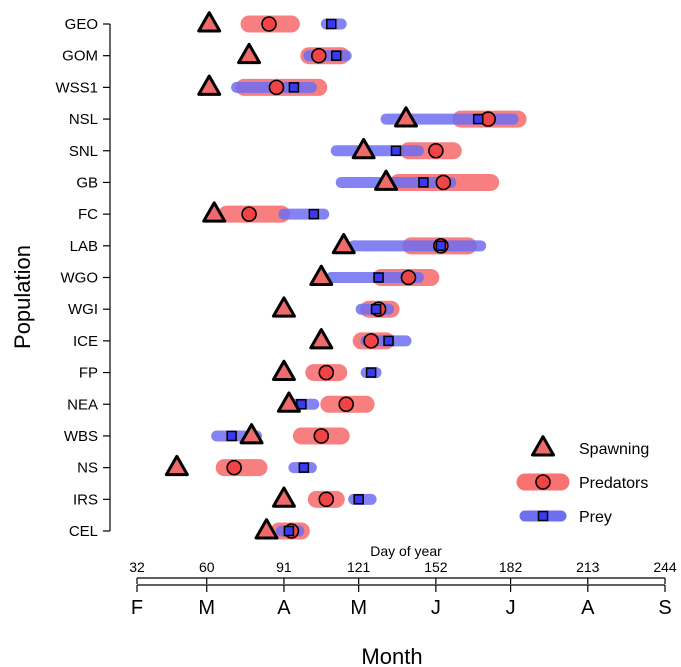 This screenshot has height=667, width=681. I want to click on legend-spawning-swatch, so click(543, 446).